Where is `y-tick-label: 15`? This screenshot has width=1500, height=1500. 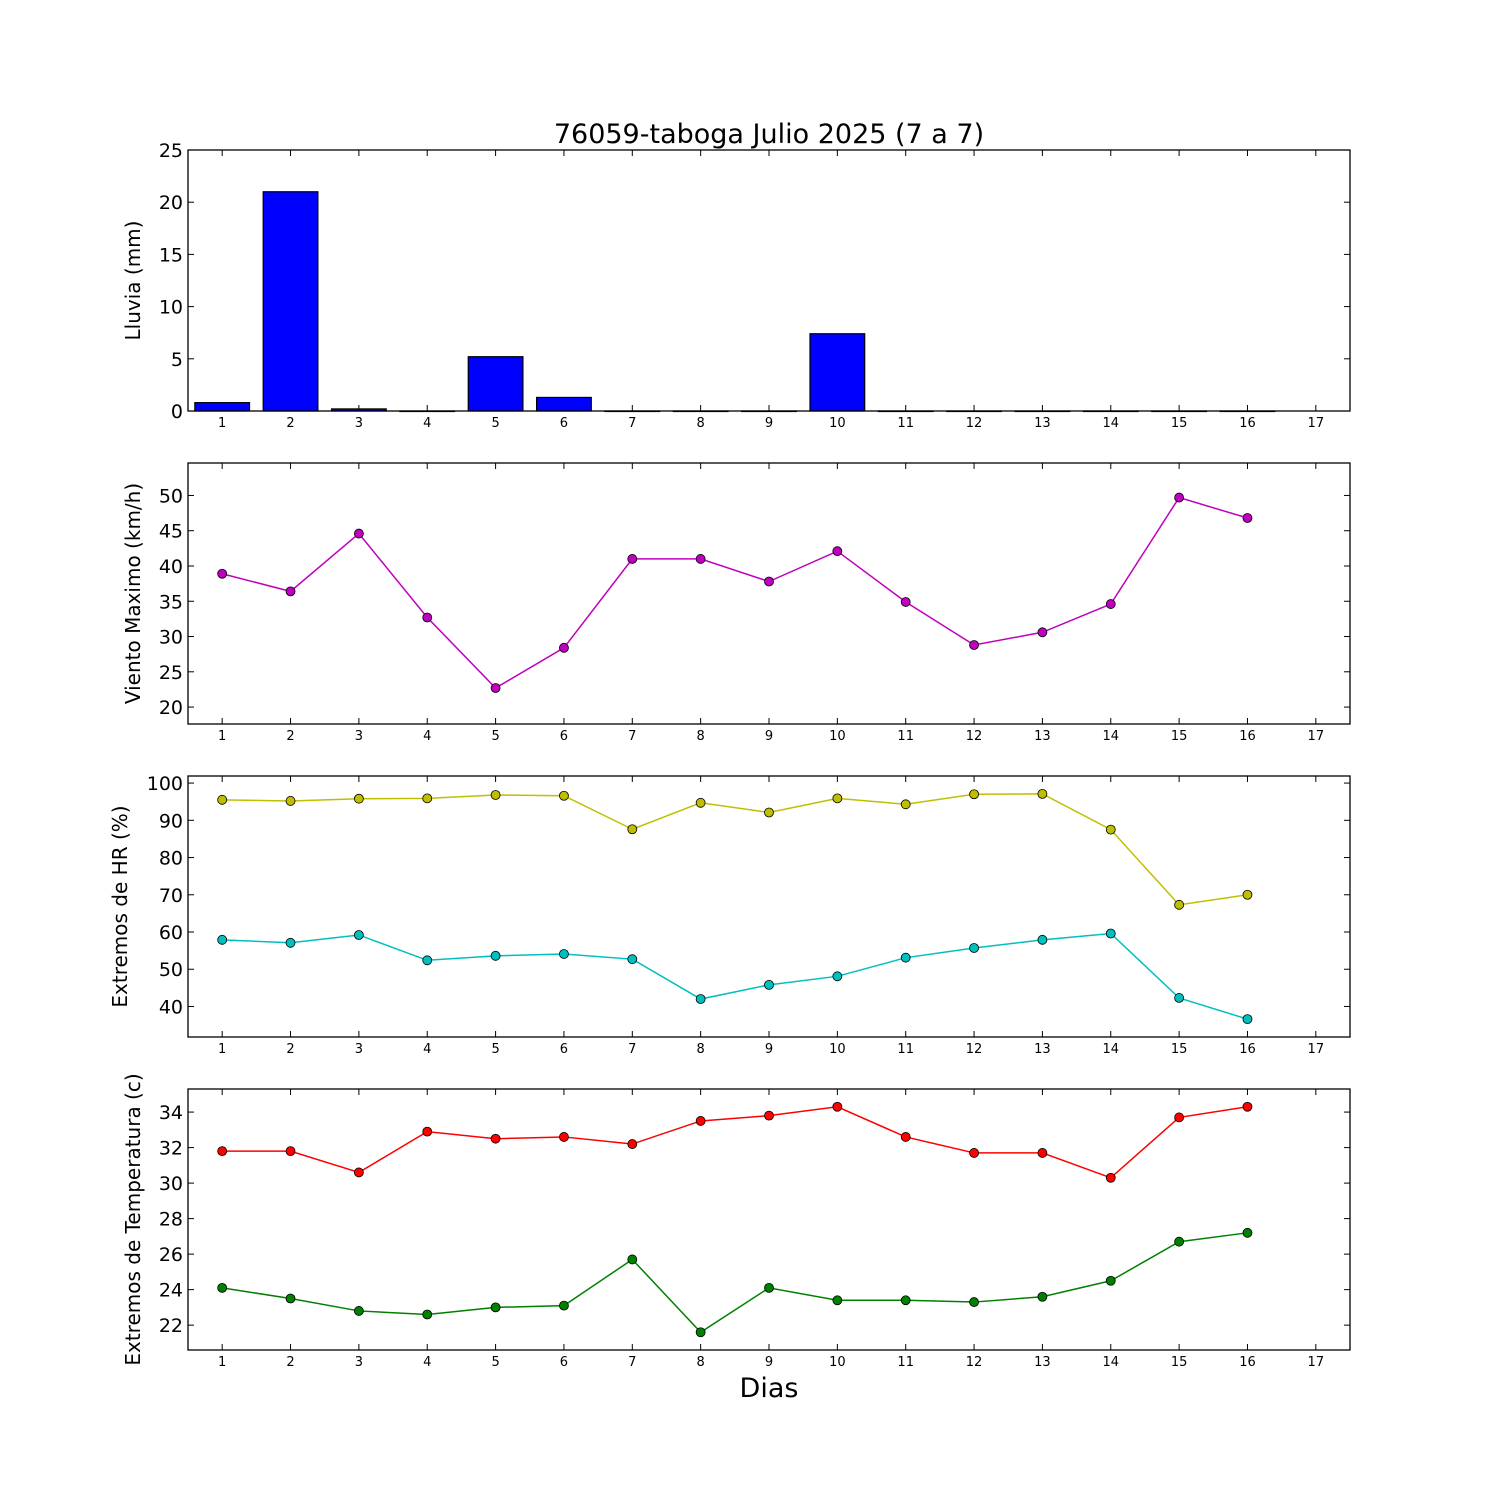
y-tick-label: 15 is located at coordinates (171, 255).